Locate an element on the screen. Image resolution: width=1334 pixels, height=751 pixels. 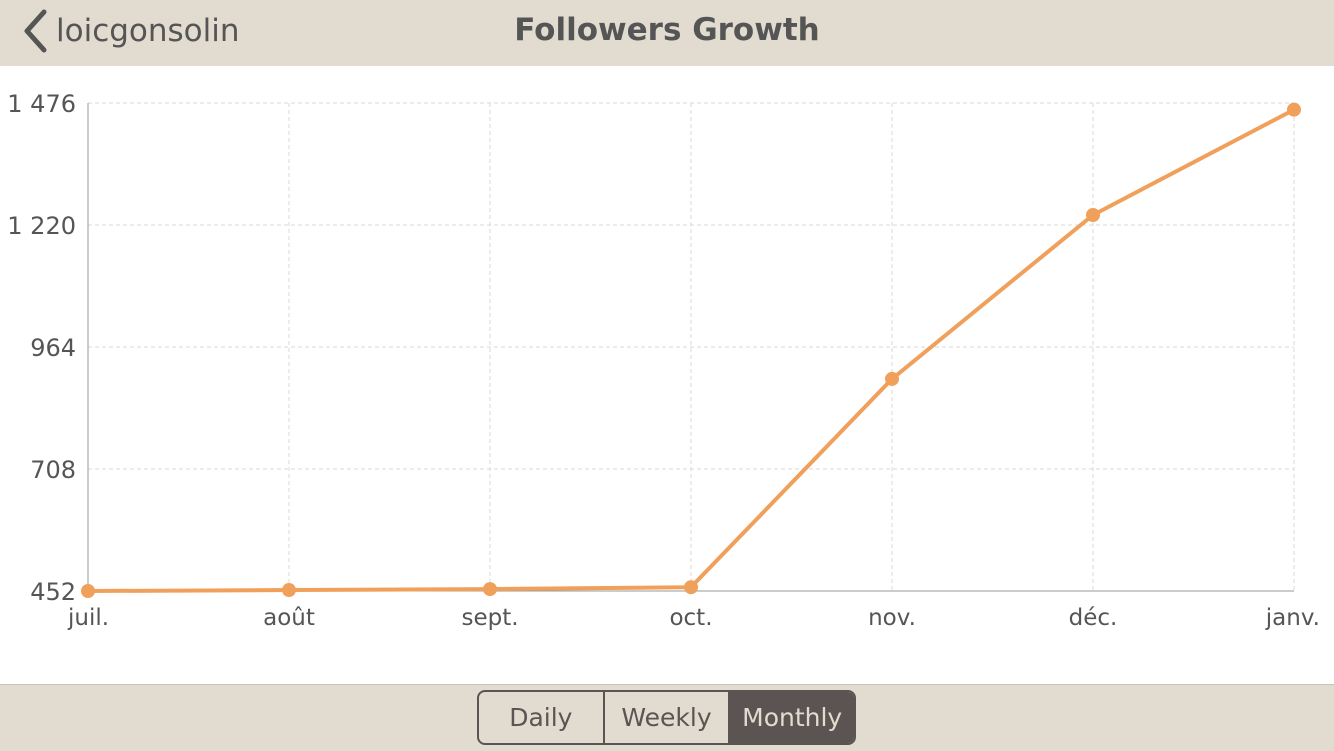
bottom-toolbar: Daily Weekly Monthly is located at coordinates (667, 717).